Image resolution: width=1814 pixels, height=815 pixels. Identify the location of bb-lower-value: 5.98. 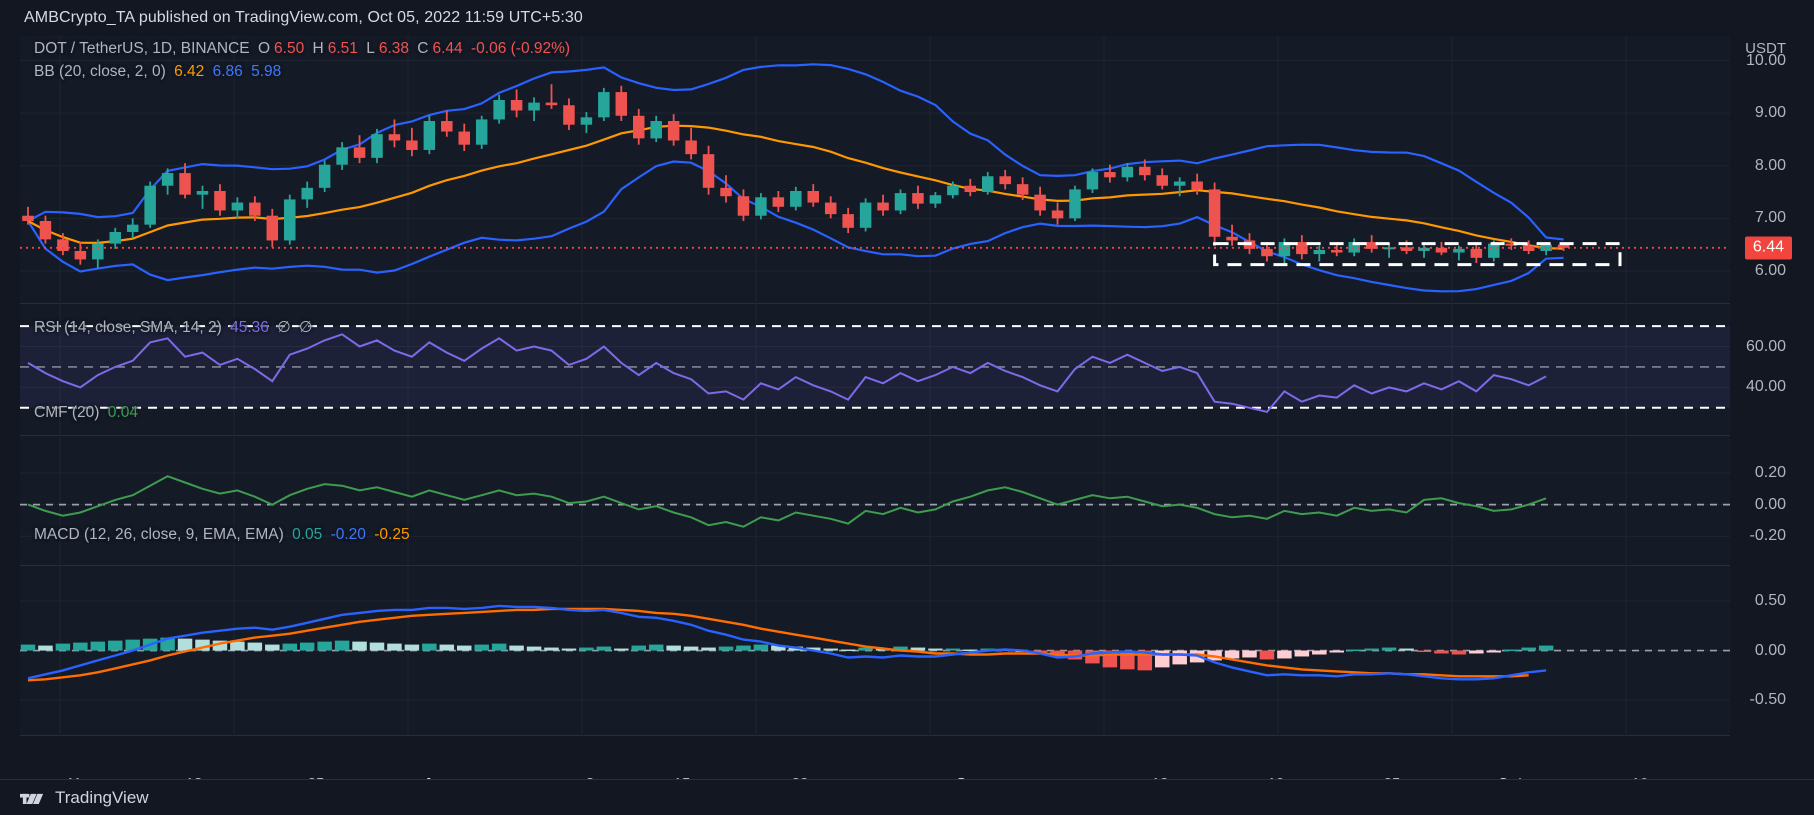
(266, 71).